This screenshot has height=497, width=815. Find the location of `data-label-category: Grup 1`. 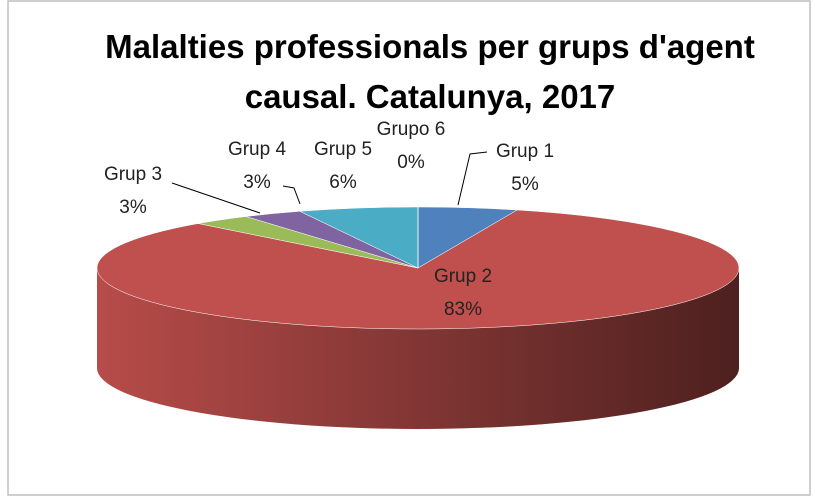

data-label-category: Grup 1 is located at coordinates (525, 151).